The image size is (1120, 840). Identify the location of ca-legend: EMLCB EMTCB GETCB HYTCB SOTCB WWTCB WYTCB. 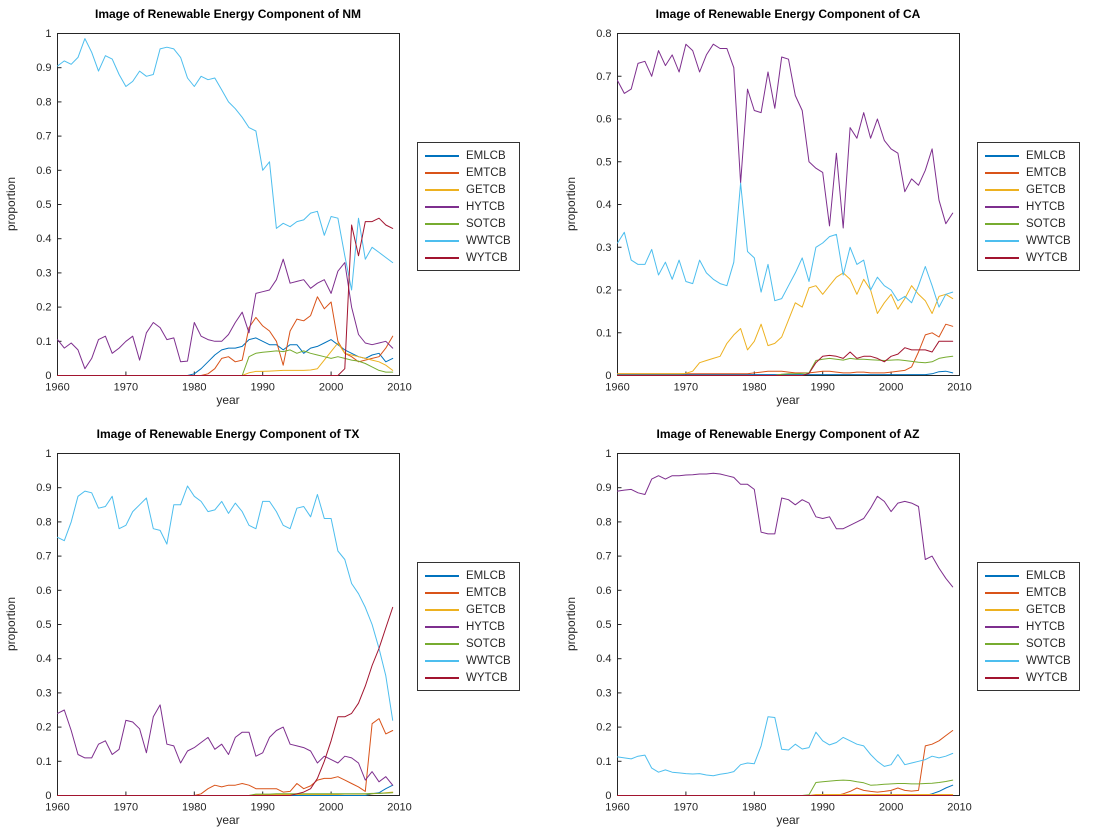
(1028, 206).